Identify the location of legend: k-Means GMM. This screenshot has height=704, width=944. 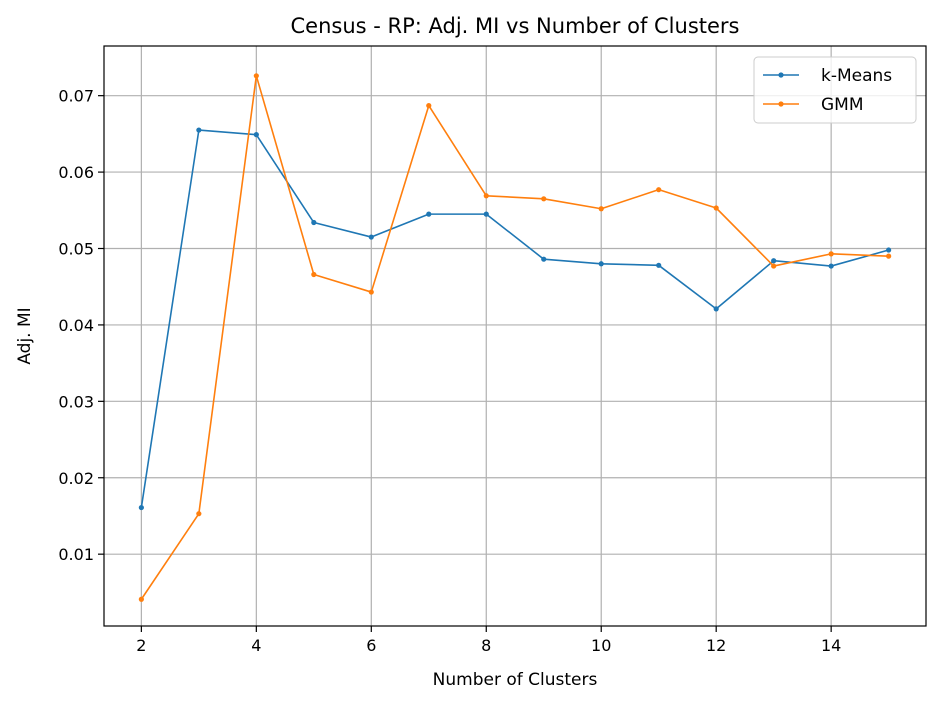
(835, 90).